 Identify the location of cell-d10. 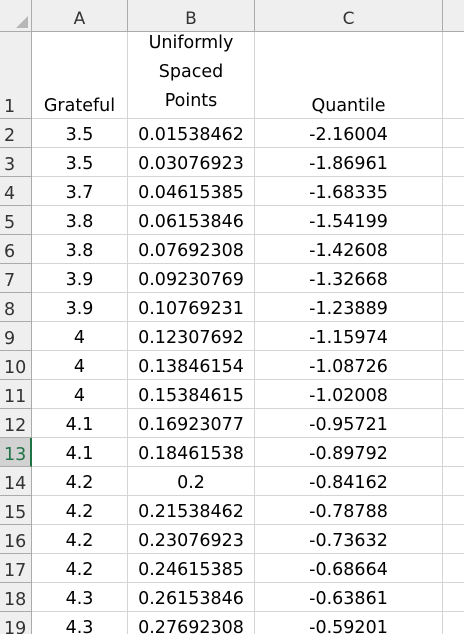
(453, 365).